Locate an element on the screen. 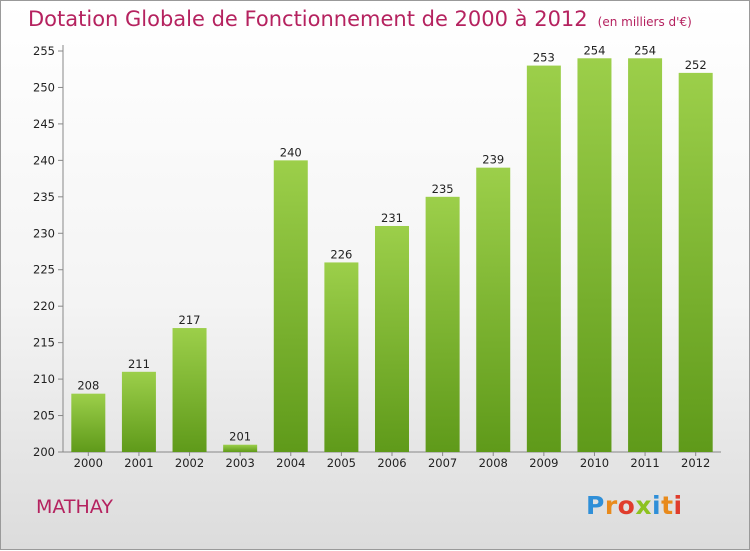 The height and width of the screenshot is (551, 750). bar-value-label: 253 is located at coordinates (544, 58).